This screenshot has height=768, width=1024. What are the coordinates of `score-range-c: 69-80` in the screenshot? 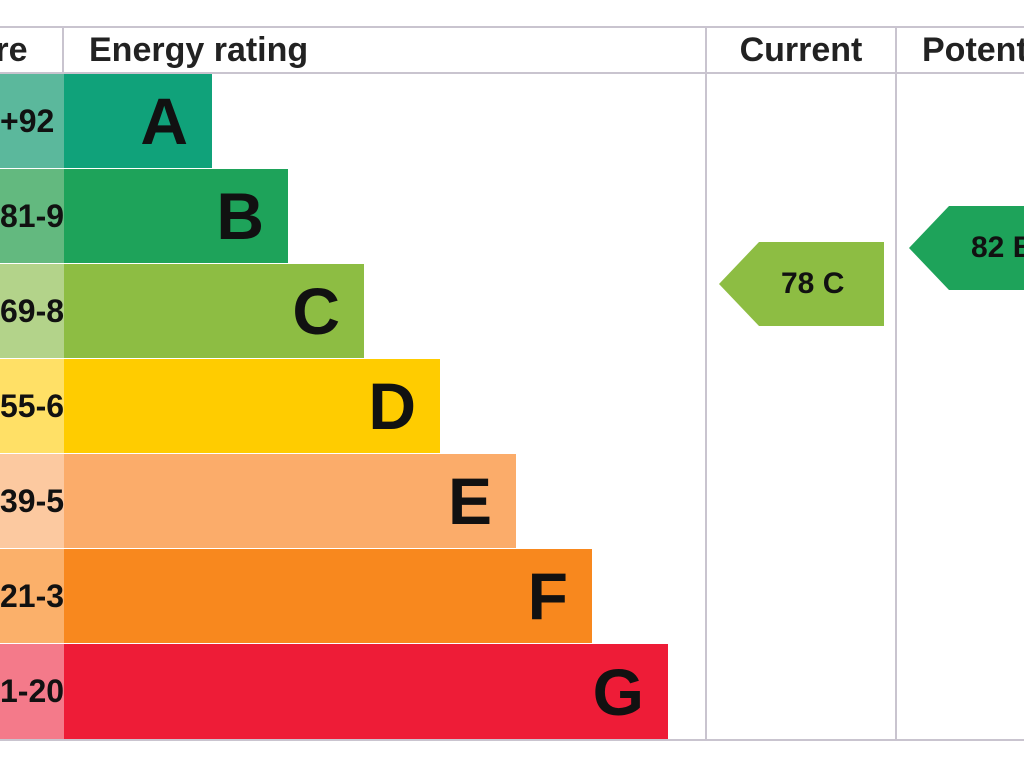 It's located at (32, 311).